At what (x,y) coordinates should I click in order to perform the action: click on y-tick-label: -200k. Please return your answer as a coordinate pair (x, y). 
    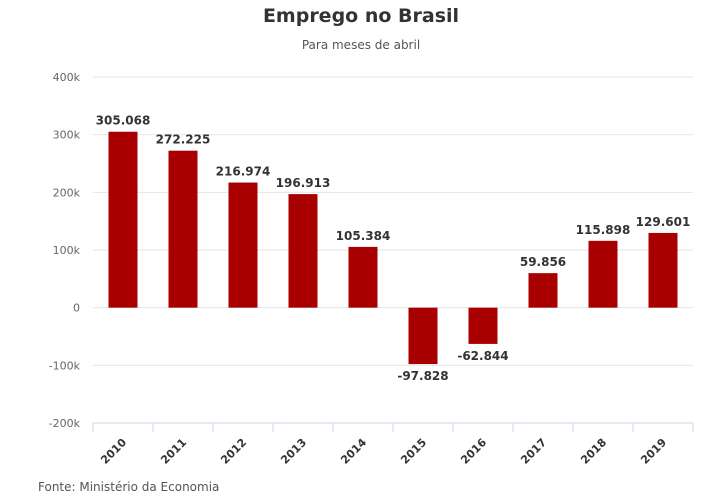
    Looking at the image, I should click on (65, 423).